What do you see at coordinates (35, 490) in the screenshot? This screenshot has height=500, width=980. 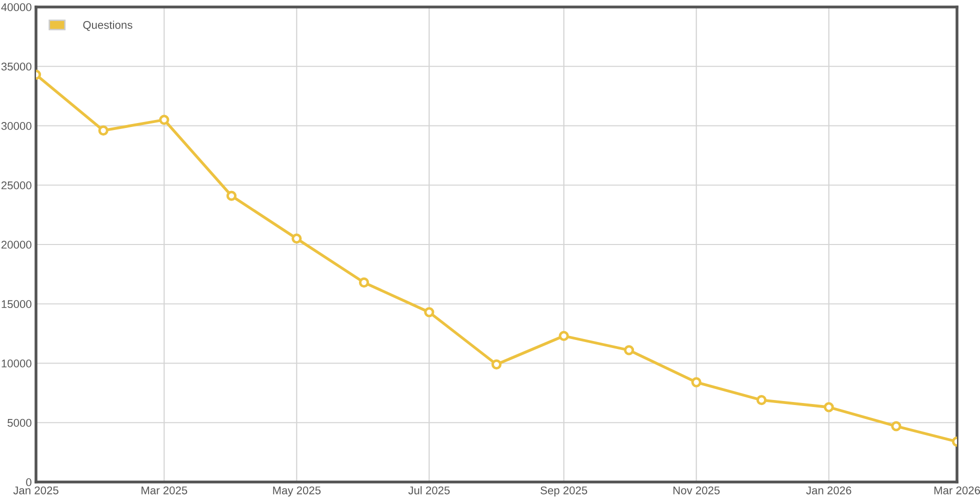 I see `x-tick-label: Jan 2025` at bounding box center [35, 490].